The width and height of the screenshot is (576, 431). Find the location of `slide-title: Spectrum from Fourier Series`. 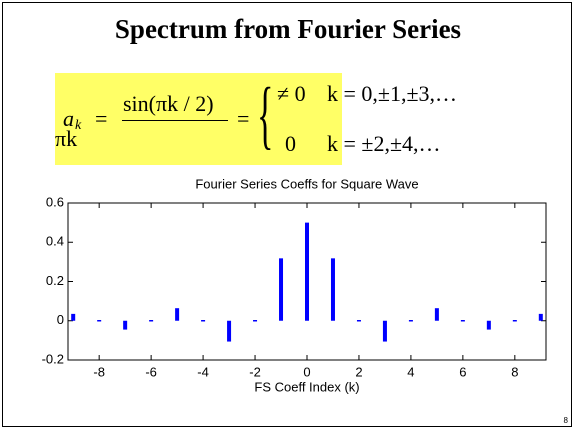

slide-title: Spectrum from Fourier Series is located at coordinates (288, 29).